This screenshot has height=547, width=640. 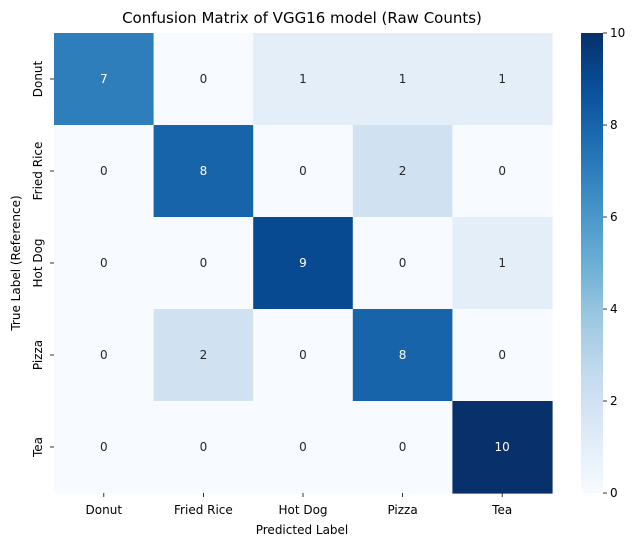 I want to click on cell-pizza-donut, so click(x=104, y=355).